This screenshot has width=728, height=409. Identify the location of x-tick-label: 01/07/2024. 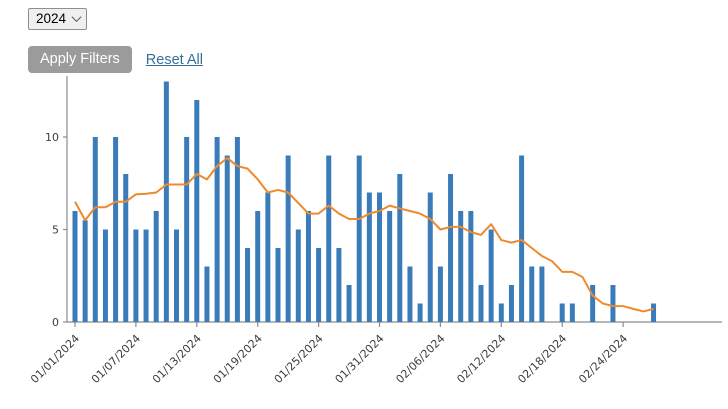
(116, 359).